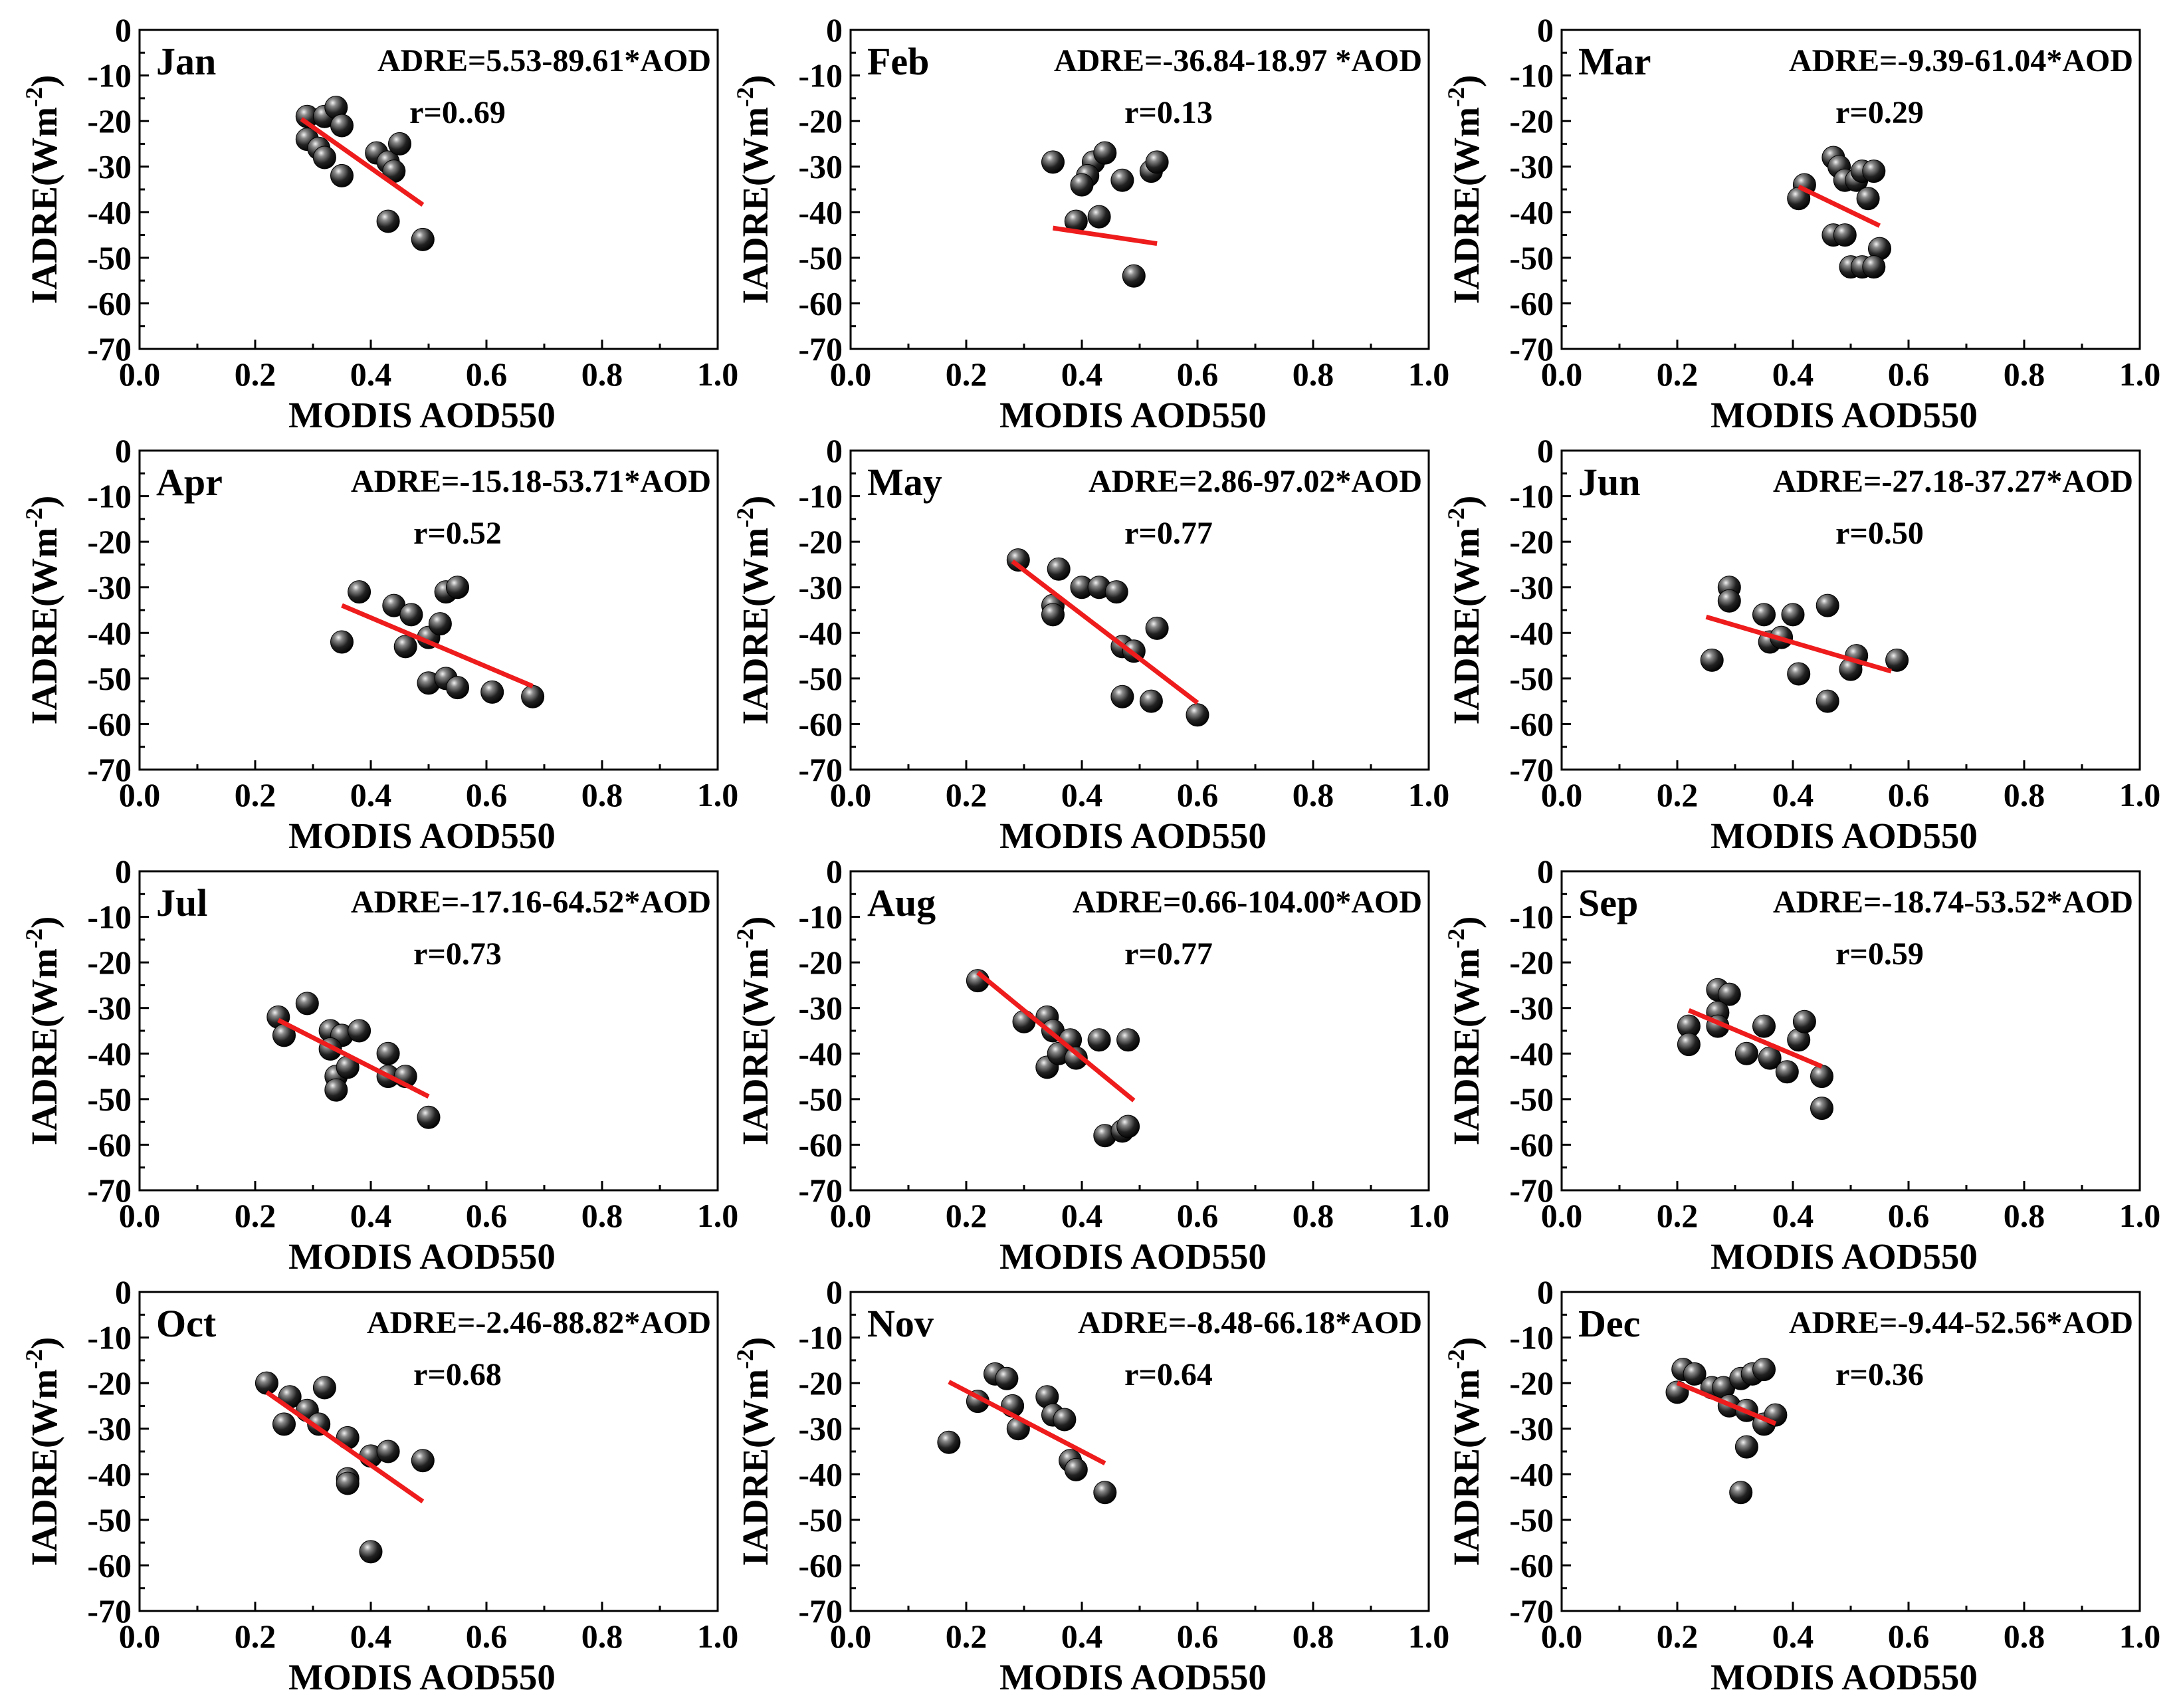 The image size is (2179, 1708). Describe the element at coordinates (1609, 1323) in the screenshot. I see `month-label: Dec` at that location.